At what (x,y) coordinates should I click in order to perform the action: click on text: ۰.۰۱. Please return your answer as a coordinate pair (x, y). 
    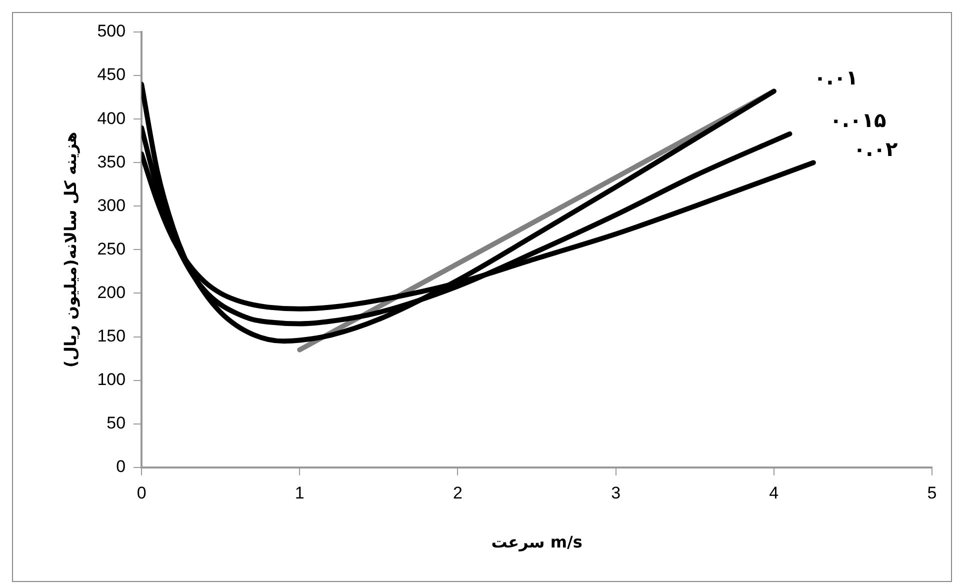
    Looking at the image, I should click on (836, 77).